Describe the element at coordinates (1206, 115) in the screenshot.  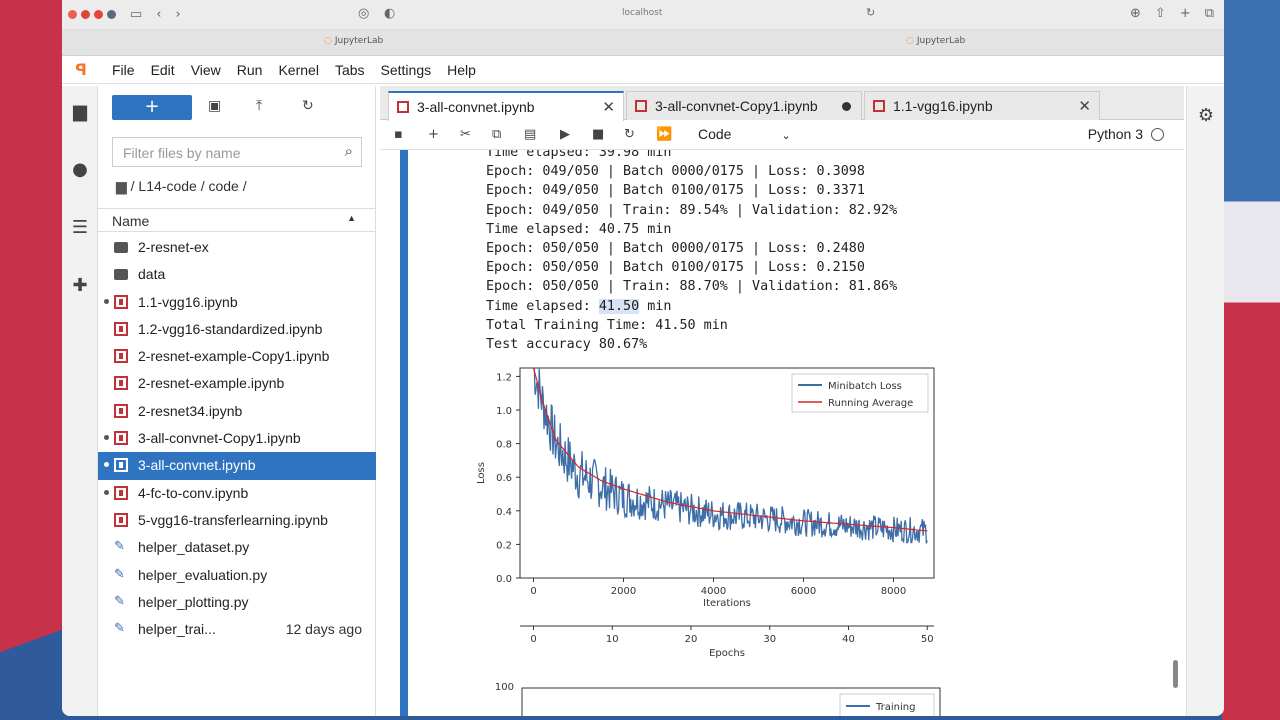
I see `property-inspector-icon: ⚙` at that location.